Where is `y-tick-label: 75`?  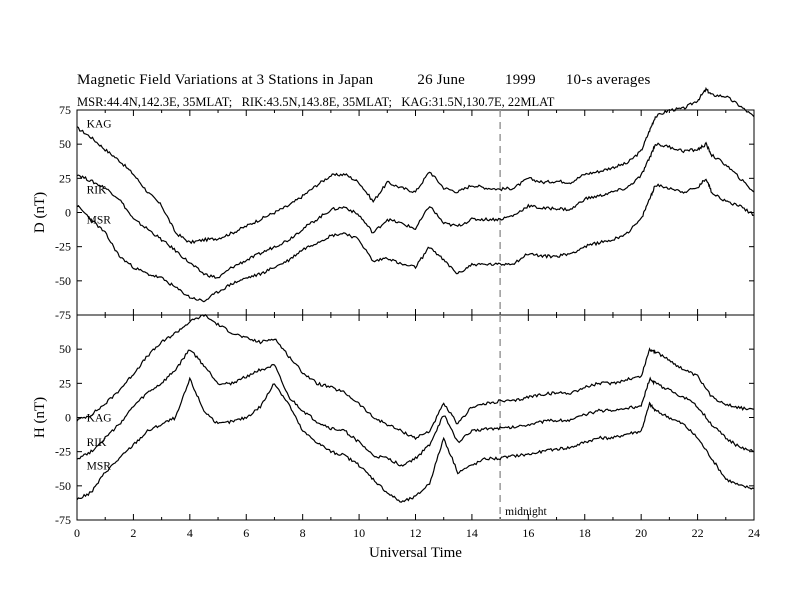 y-tick-label: 75 is located at coordinates (65, 110).